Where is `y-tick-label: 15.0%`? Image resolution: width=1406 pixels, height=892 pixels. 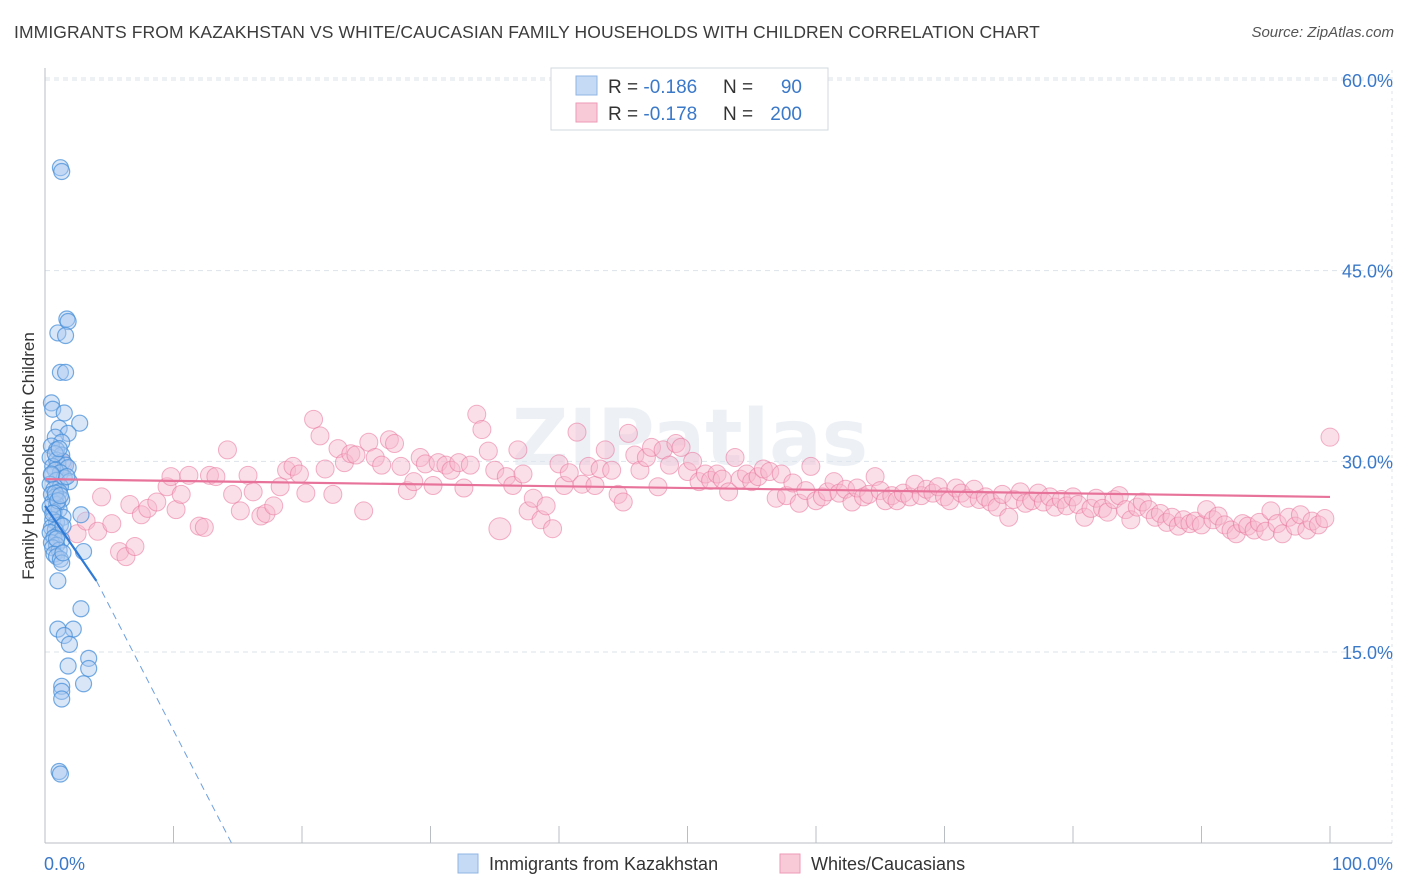
y-tick-label: 15.0% is located at coordinates (1367, 653).